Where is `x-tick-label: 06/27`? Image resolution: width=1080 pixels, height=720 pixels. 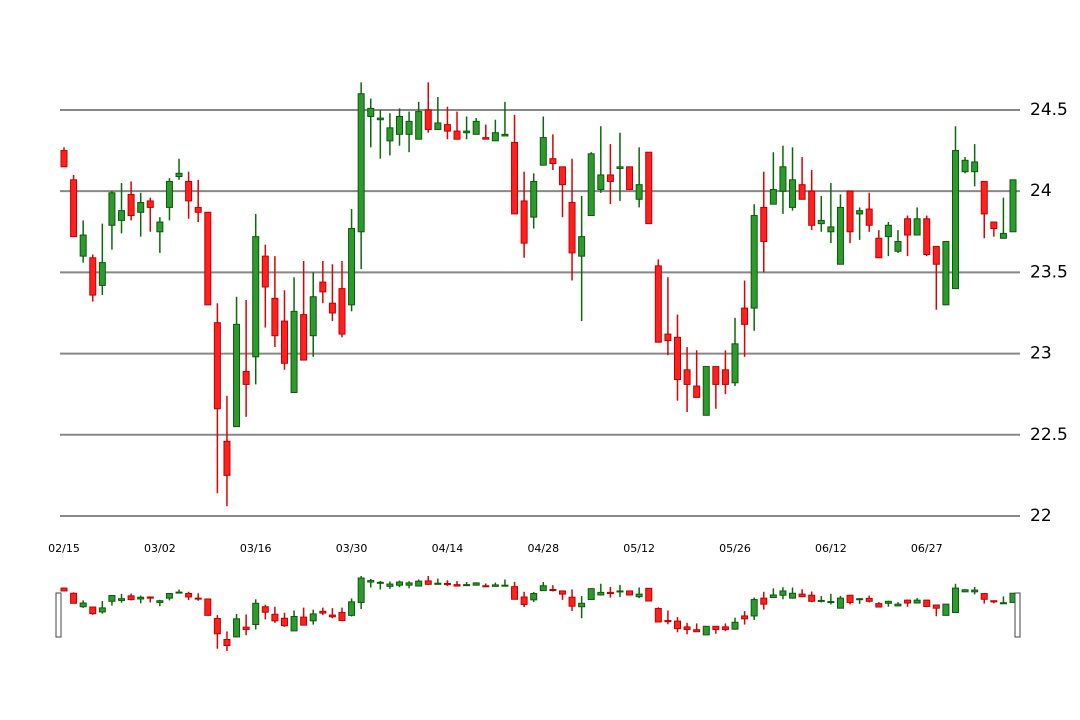 x-tick-label: 06/27 is located at coordinates (927, 548).